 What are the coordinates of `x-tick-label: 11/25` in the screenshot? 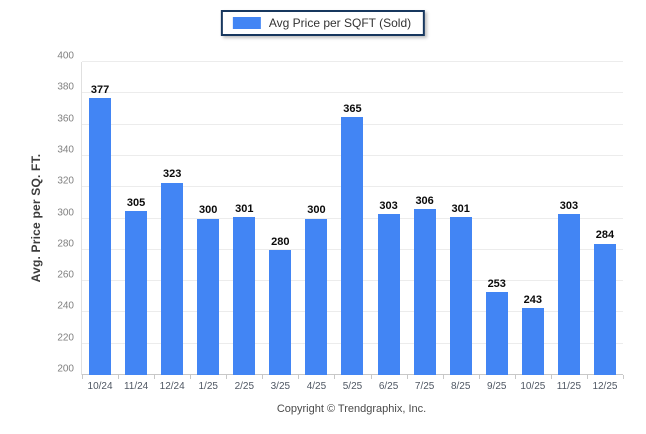 It's located at (569, 386).